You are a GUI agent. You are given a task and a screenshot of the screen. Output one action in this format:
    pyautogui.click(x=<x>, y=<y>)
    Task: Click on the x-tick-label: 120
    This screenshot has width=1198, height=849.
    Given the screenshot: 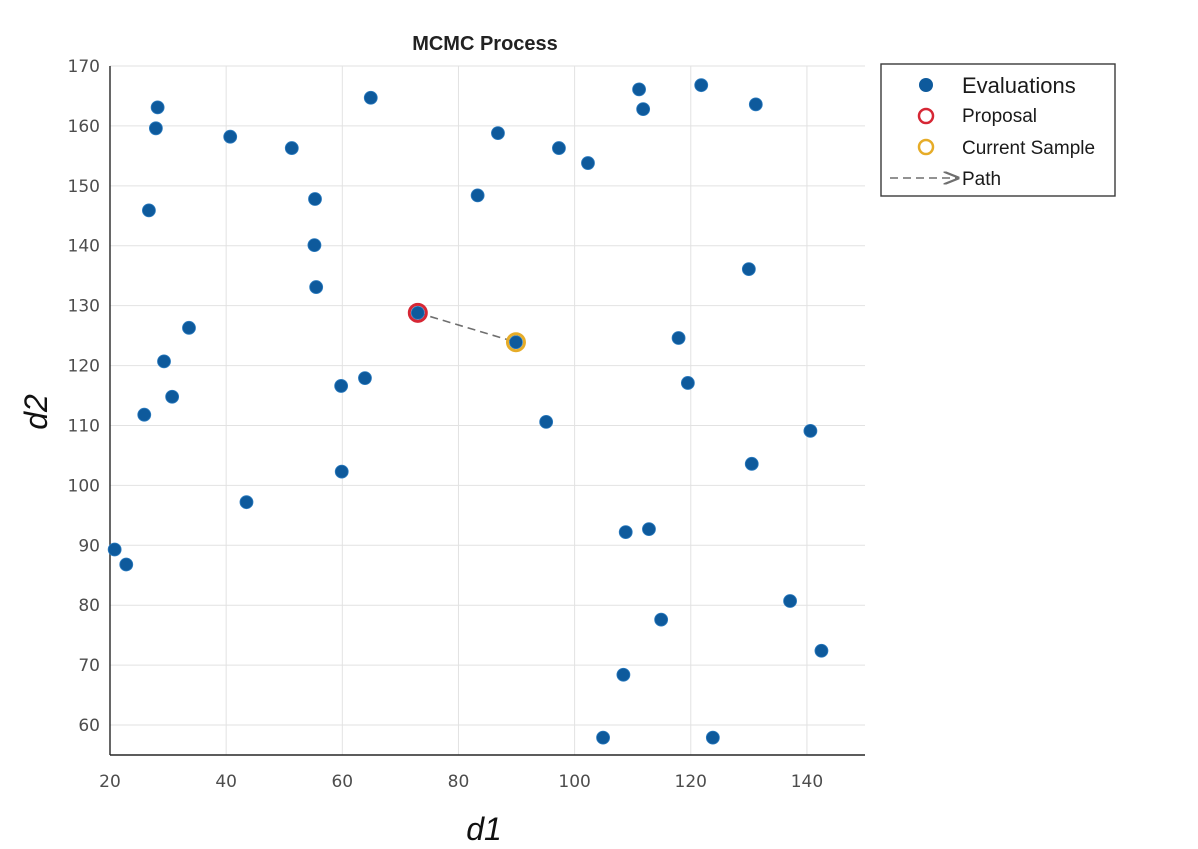 What is the action you would take?
    pyautogui.click(x=691, y=782)
    